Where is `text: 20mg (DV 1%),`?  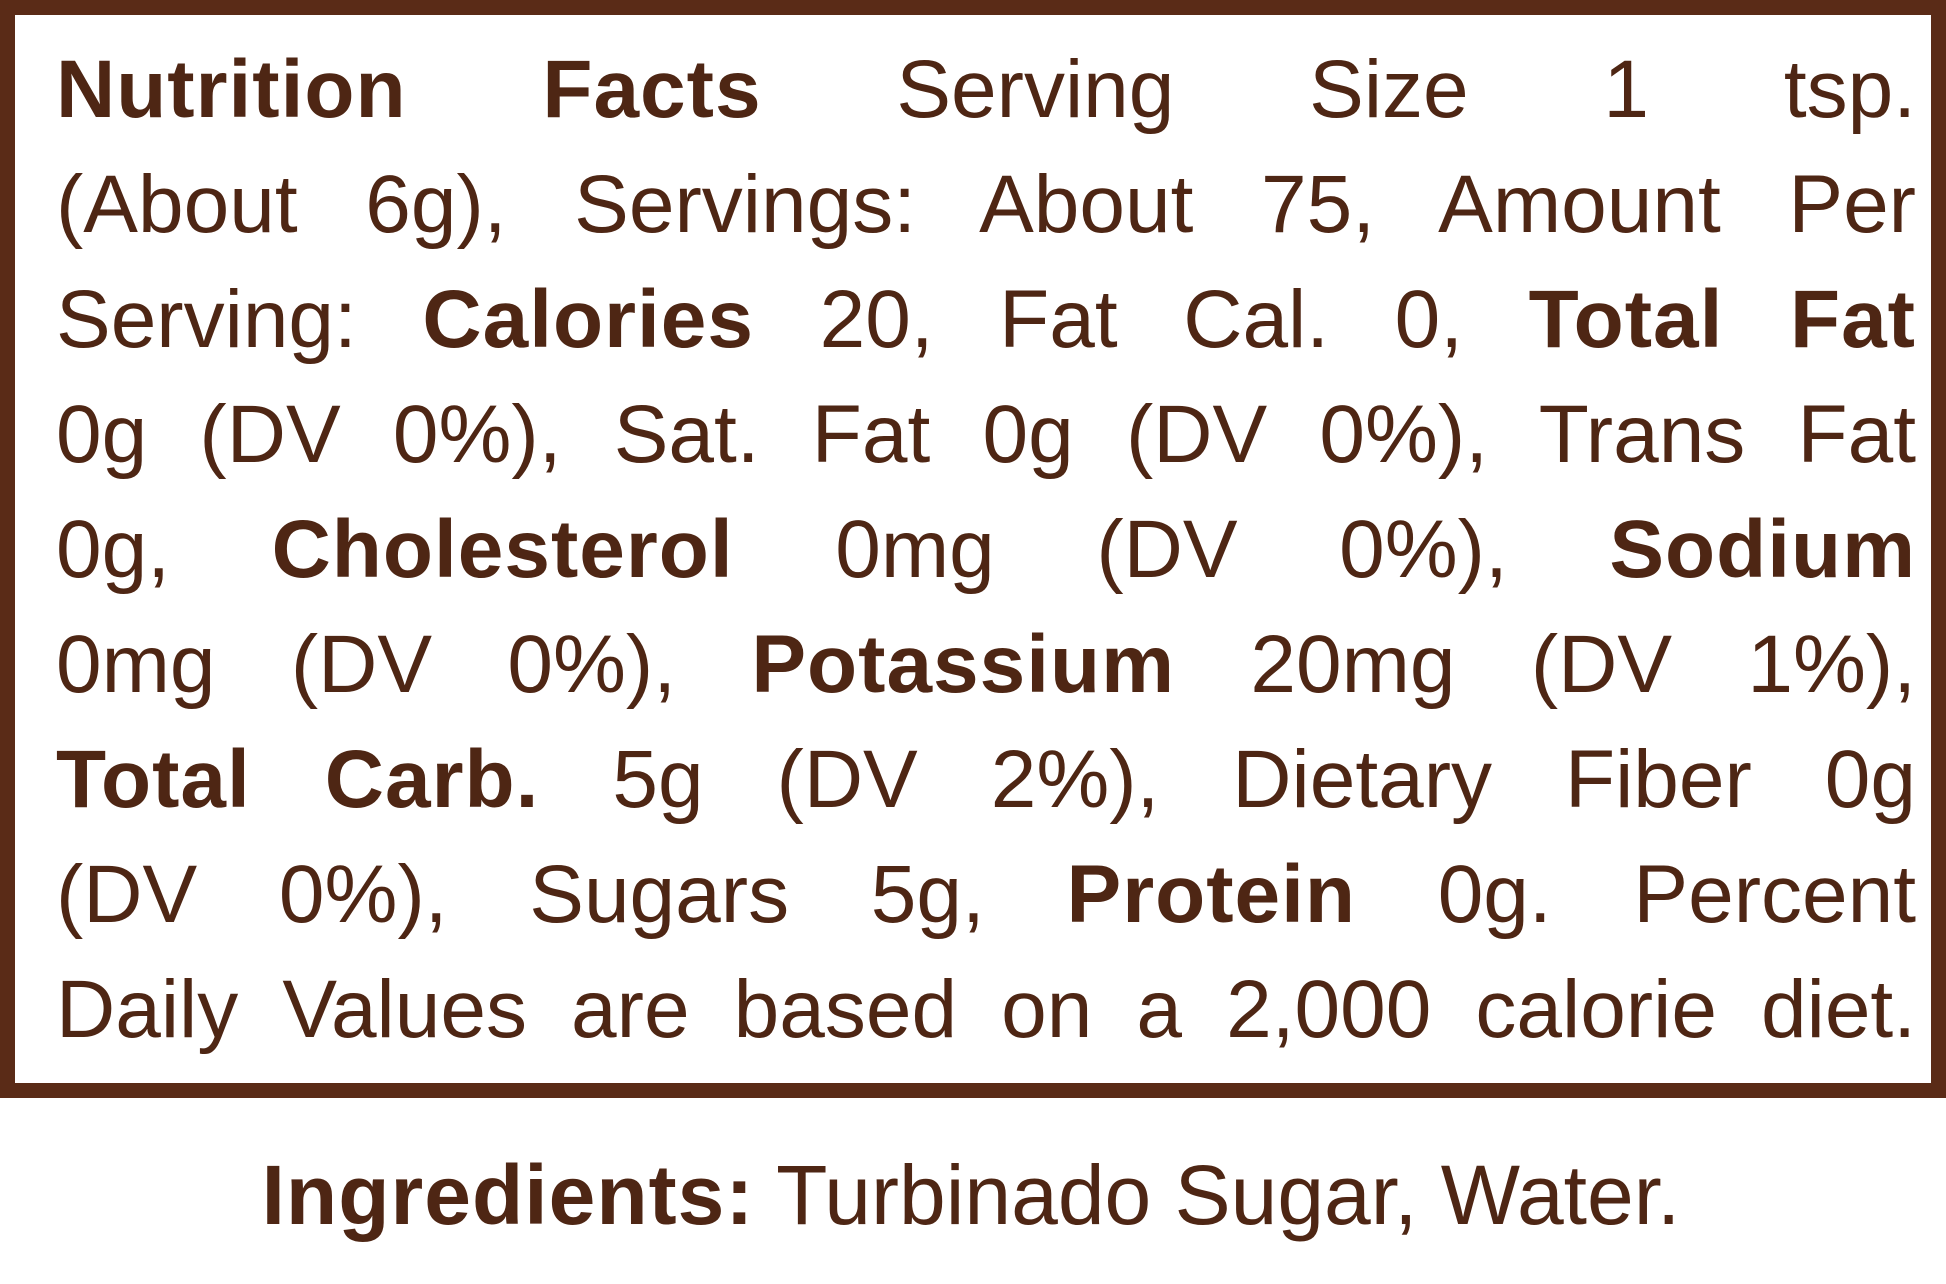
text: 20mg (DV 1%), is located at coordinates (1545, 664).